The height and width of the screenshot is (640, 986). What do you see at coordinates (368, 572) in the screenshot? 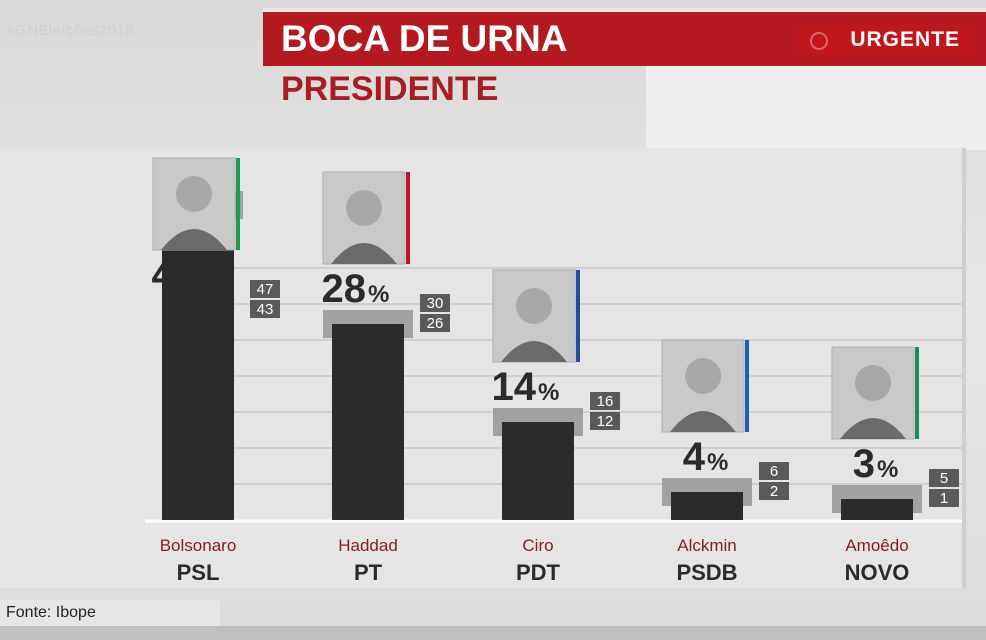
I see `party-name: PT` at bounding box center [368, 572].